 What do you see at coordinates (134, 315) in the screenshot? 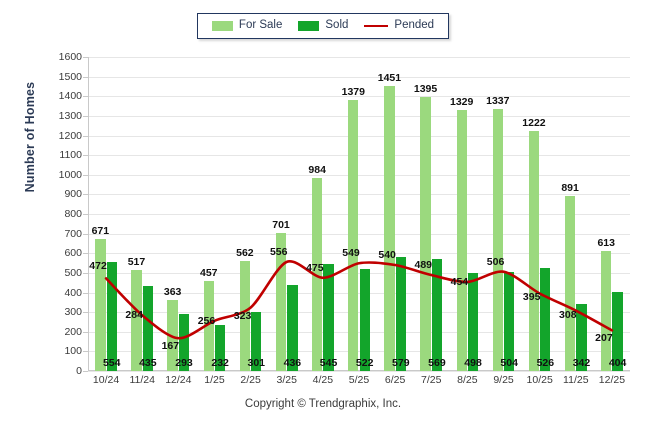
I see `pended-value-label: 284` at bounding box center [134, 315].